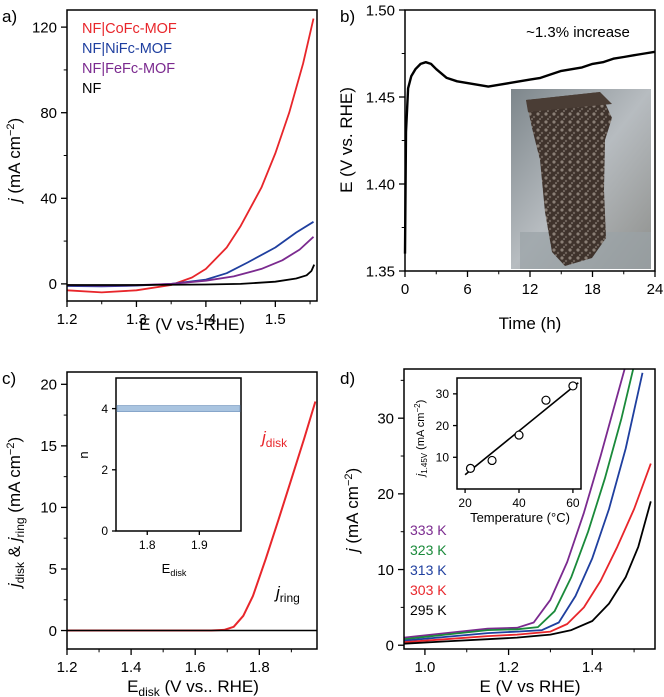 This screenshot has height=697, width=664. What do you see at coordinates (127, 49) in the screenshot?
I see `legend-entry: NF|NiFc-MOF` at bounding box center [127, 49].